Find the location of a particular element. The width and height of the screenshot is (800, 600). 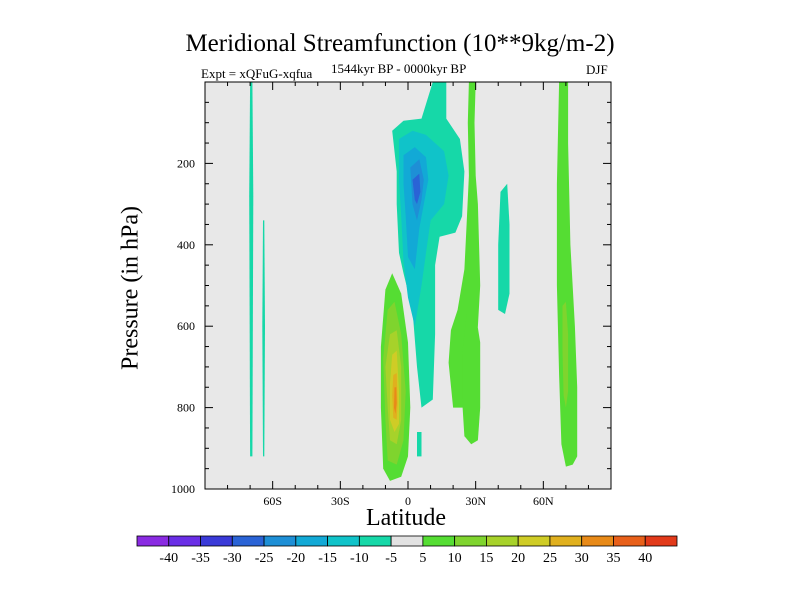

colorbar-label: 35 is located at coordinates (613, 558).